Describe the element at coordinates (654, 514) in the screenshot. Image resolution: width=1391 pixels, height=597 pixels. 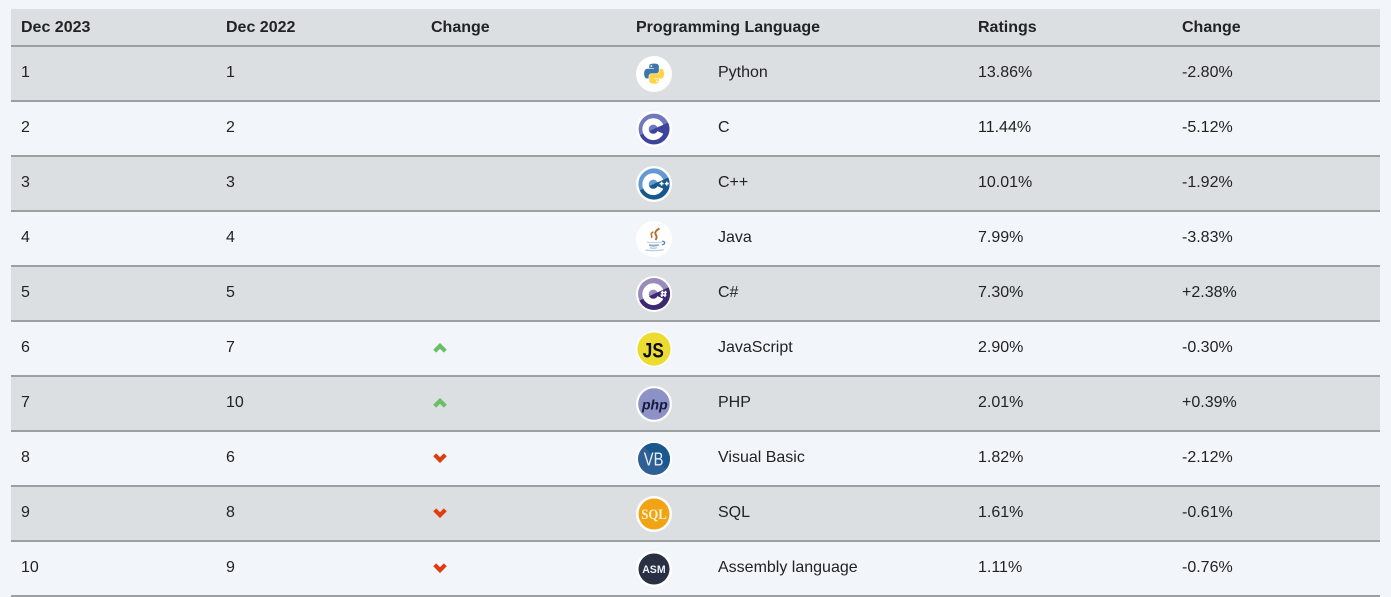
I see `svg-text: SQL` at that location.